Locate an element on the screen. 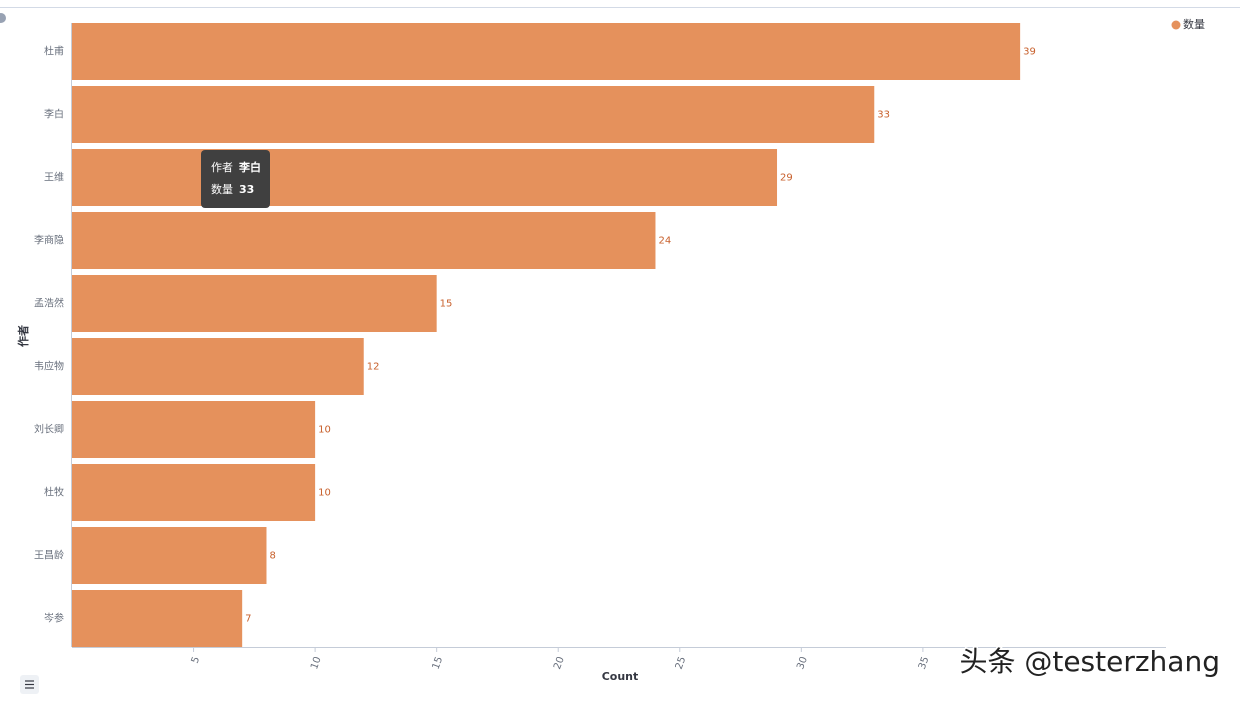 Image resolution: width=1240 pixels, height=701 pixels. legend-swatch is located at coordinates (1176, 25).